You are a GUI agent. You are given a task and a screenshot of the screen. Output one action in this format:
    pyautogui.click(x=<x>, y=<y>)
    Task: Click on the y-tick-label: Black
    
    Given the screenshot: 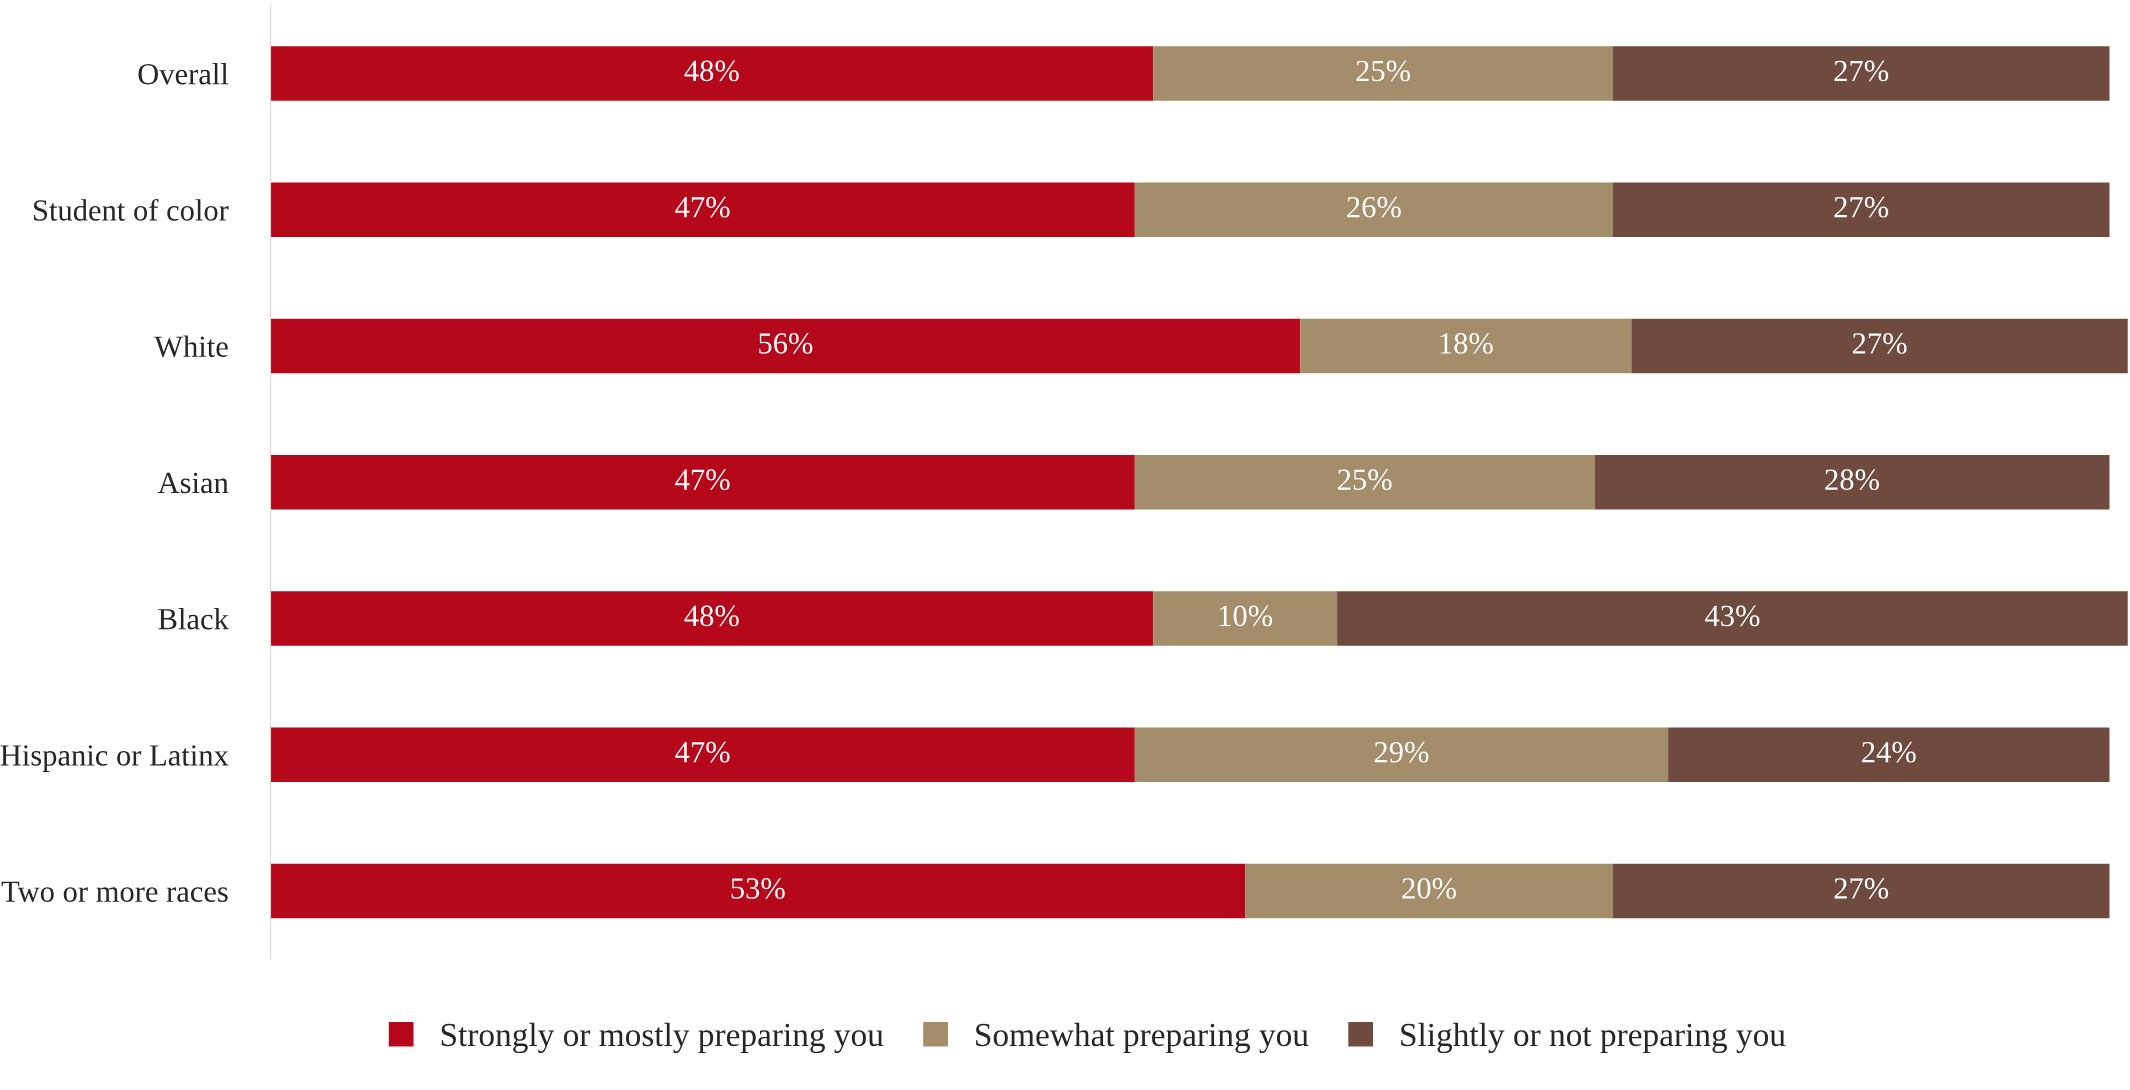 What is the action you would take?
    pyautogui.click(x=193, y=618)
    